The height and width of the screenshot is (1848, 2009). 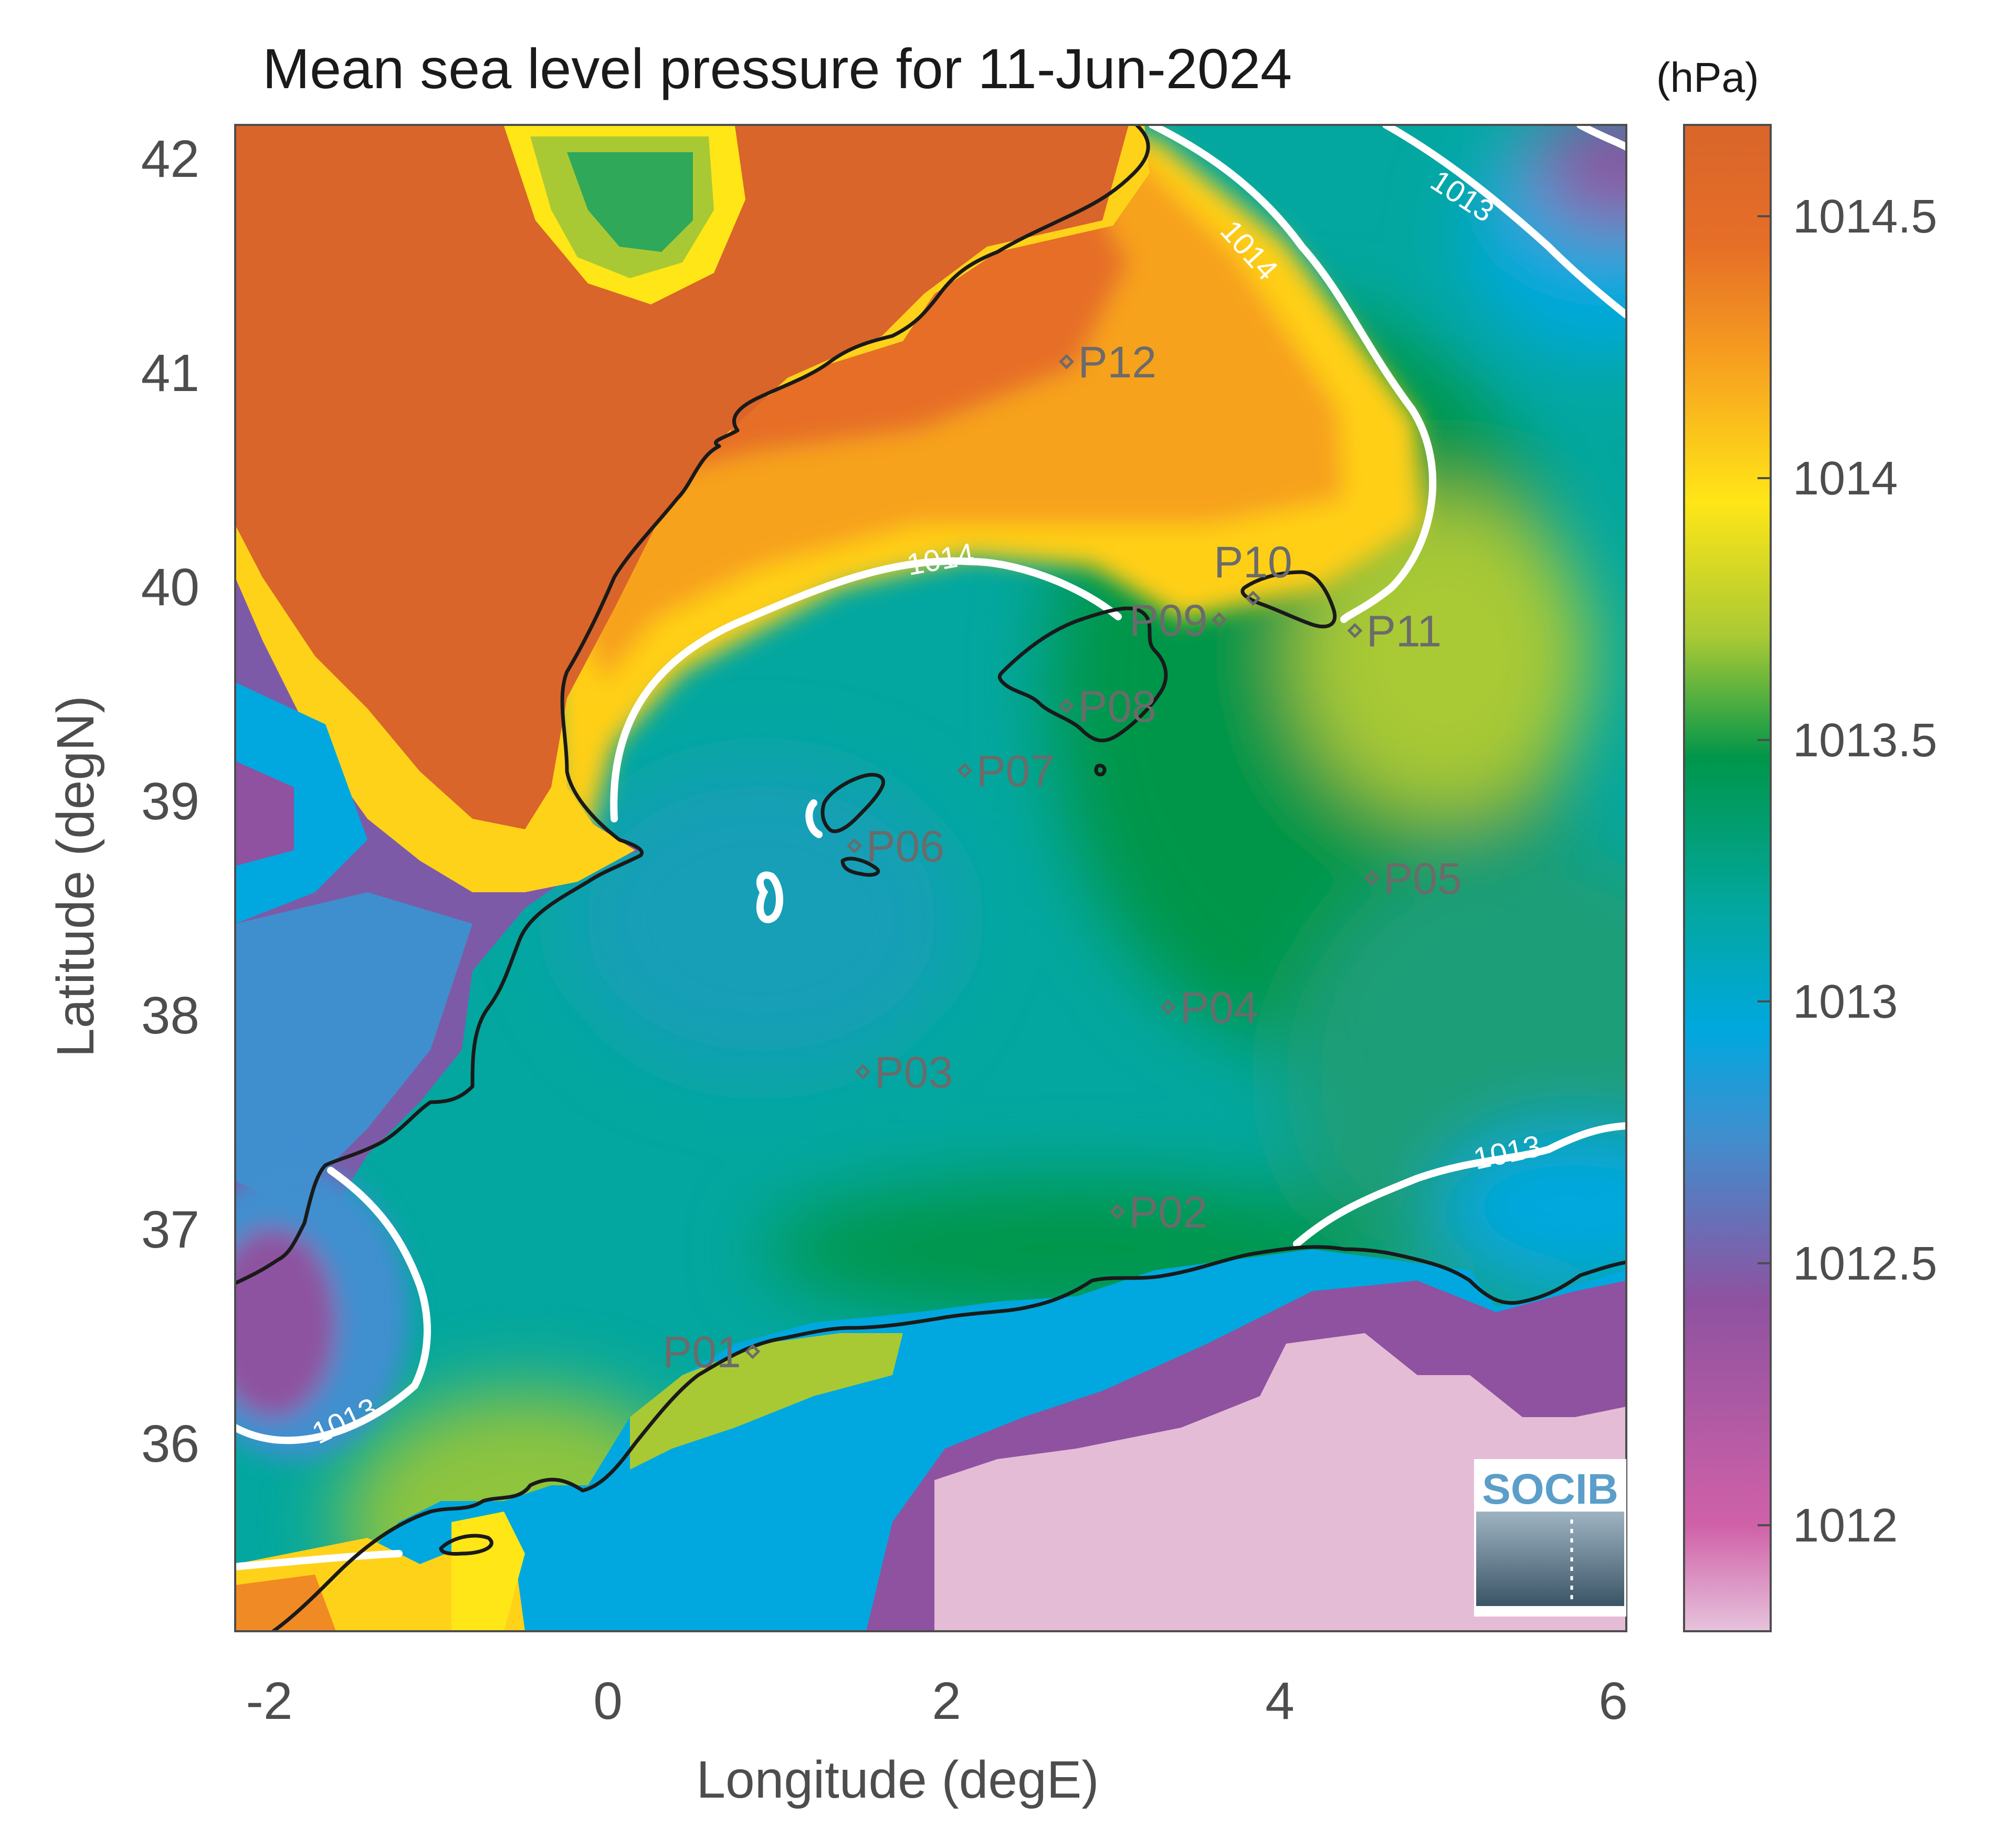 What do you see at coordinates (1404, 631) in the screenshot?
I see `station-label: P11` at bounding box center [1404, 631].